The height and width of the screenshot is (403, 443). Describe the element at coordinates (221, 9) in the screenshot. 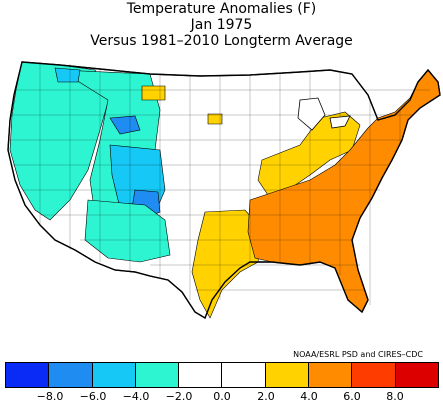

I see `map-title: Temperature Anomalies (F)` at that location.